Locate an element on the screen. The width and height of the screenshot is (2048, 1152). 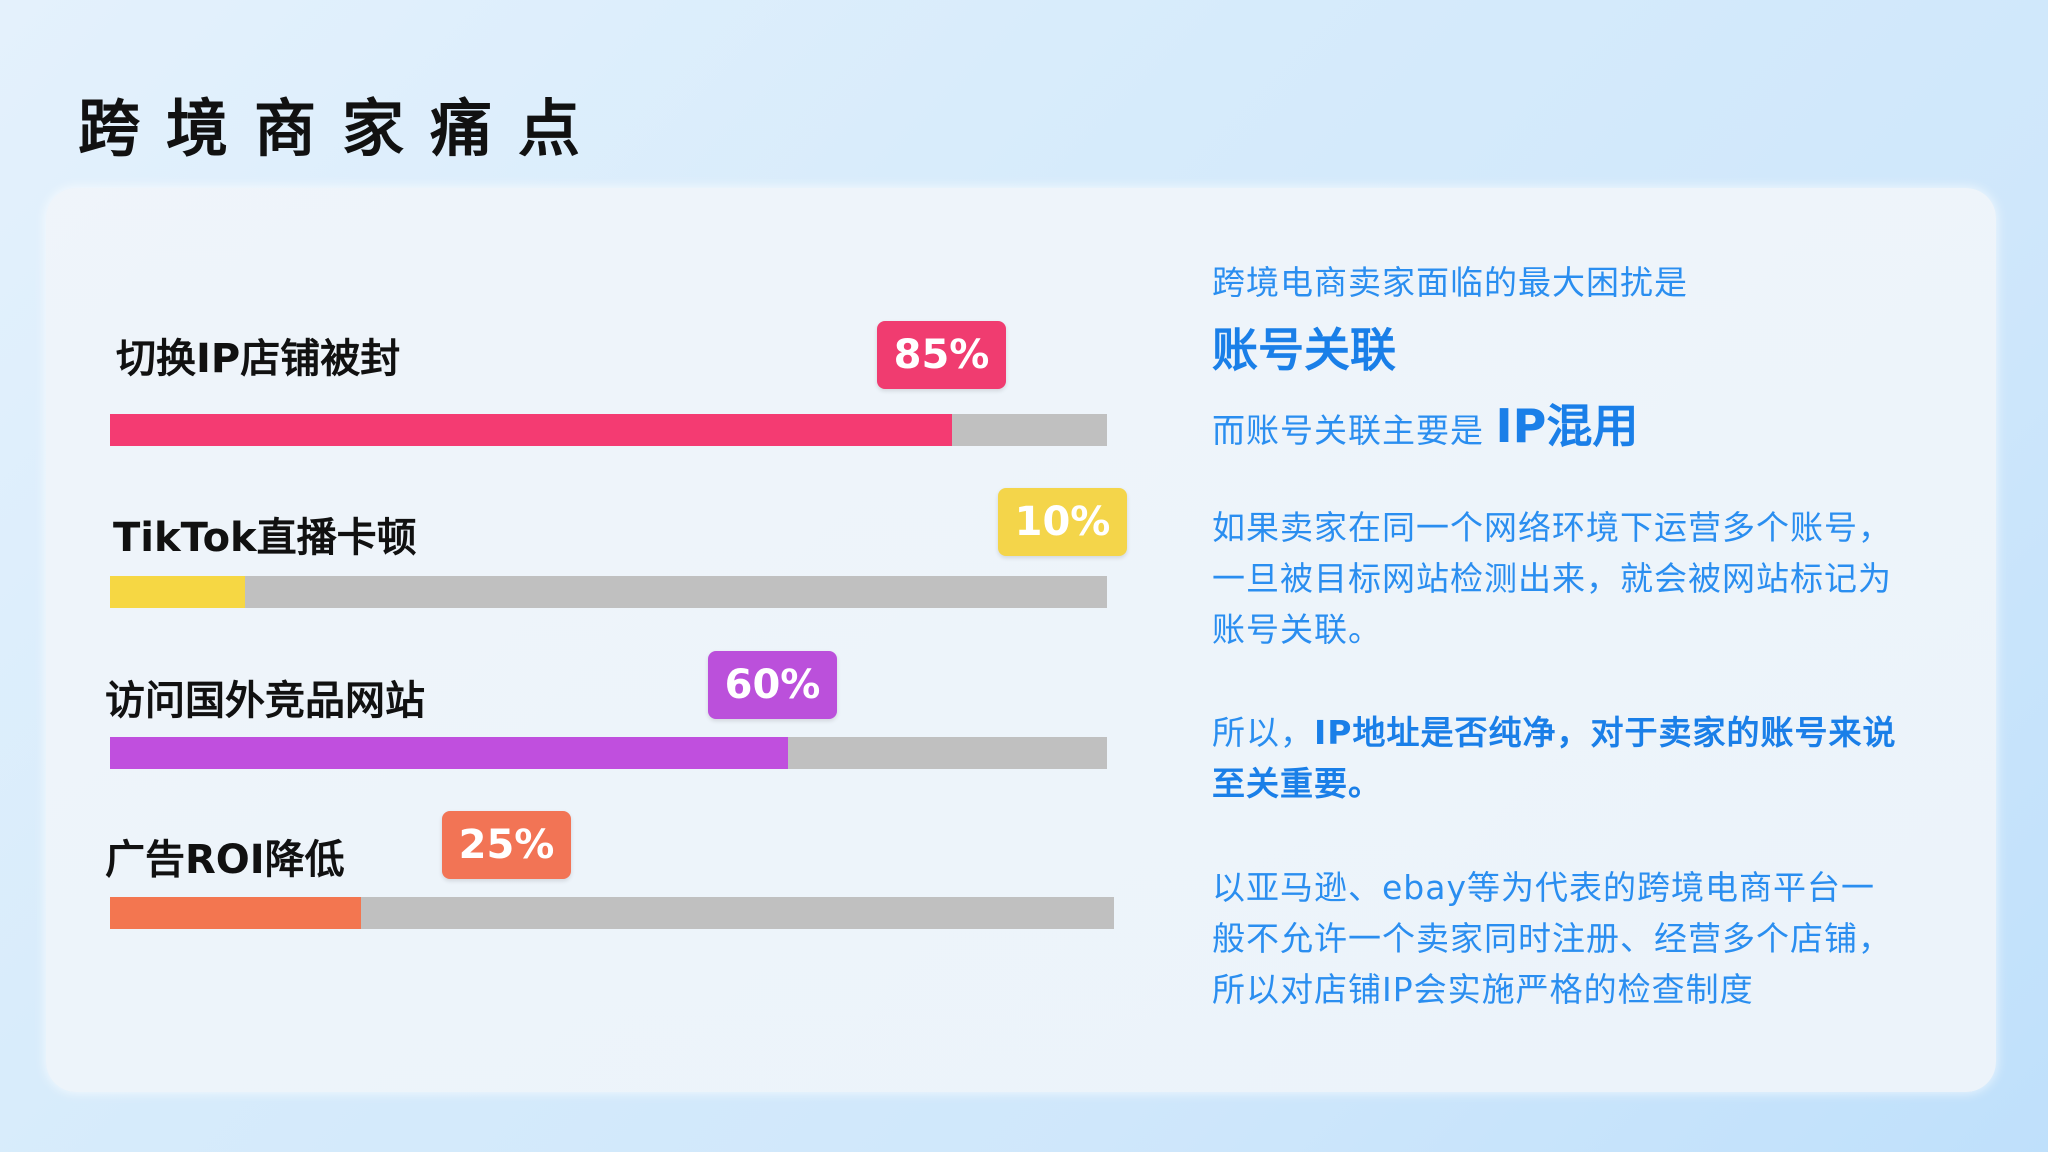
para1-line: 如果卖家在同一个网络环境下运营多个账号， is located at coordinates (1552, 527).